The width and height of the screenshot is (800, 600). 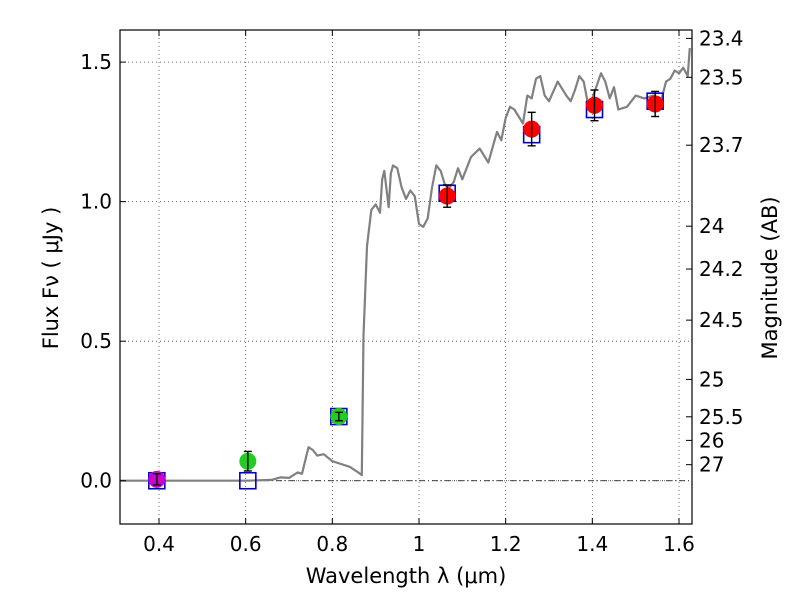 I want to click on y-tick-label: 0.0, so click(x=96, y=481).